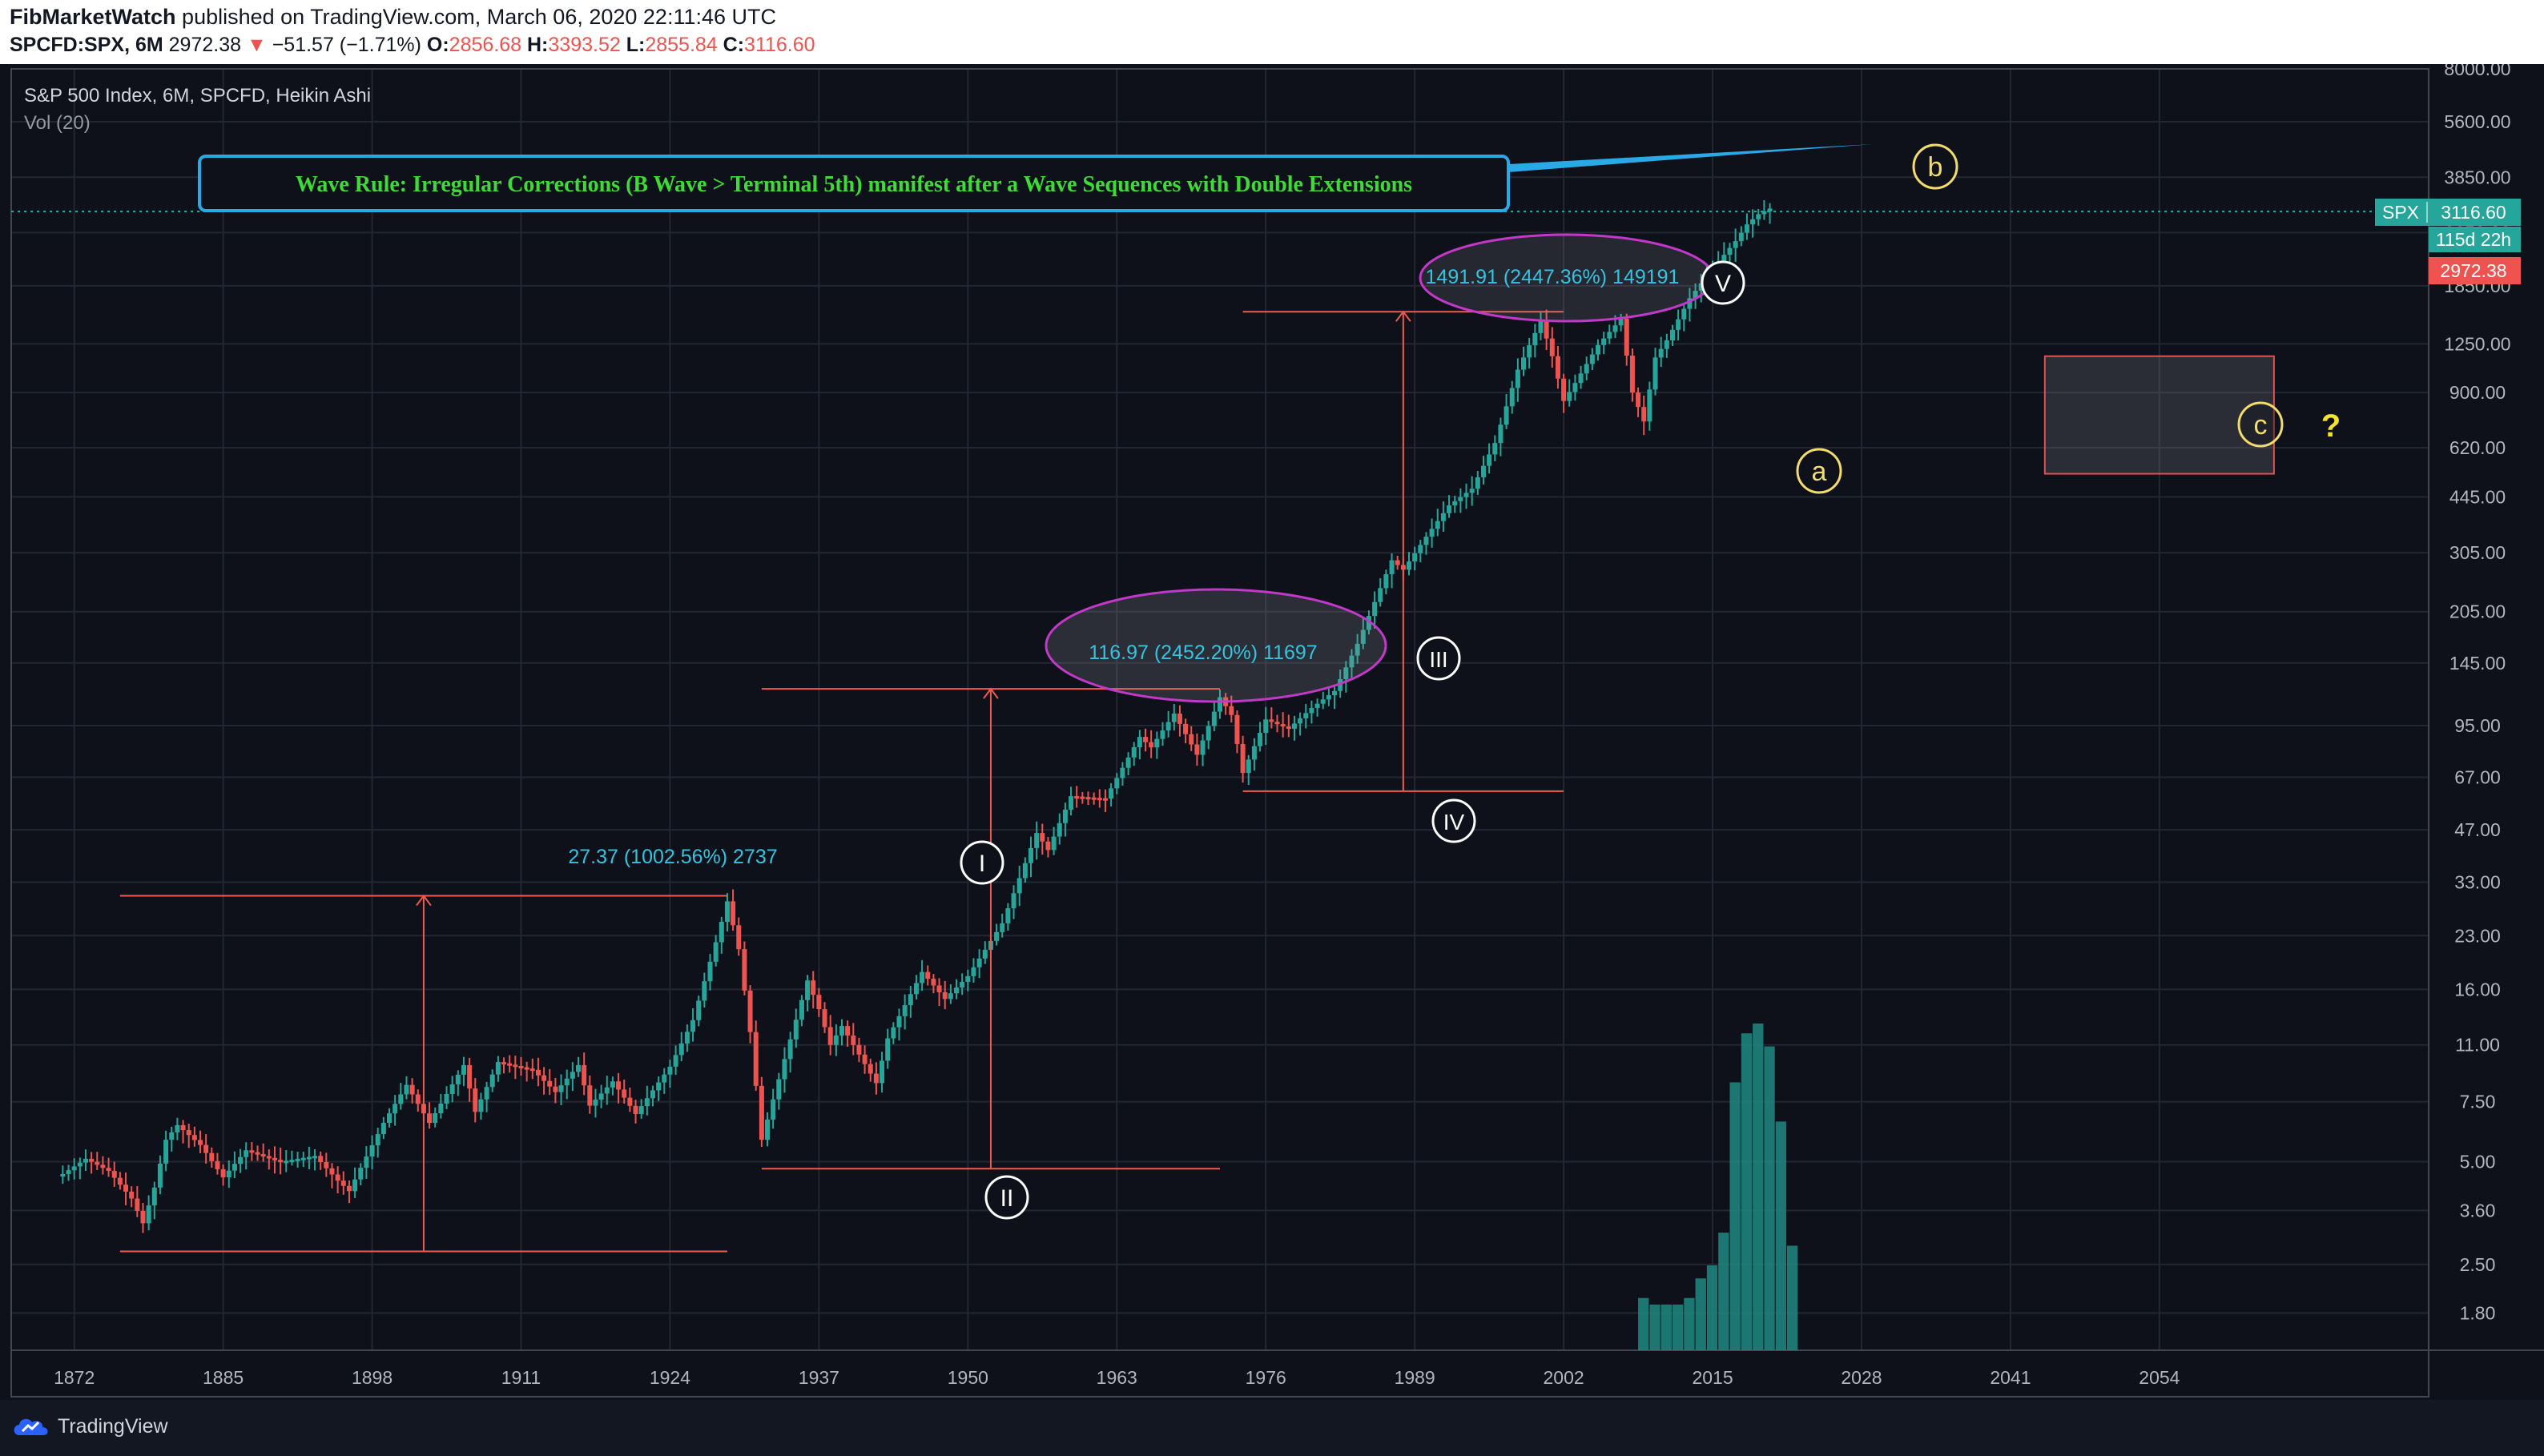 This screenshot has width=2544, height=1456. I want to click on wave-a-circle, so click(1819, 471).